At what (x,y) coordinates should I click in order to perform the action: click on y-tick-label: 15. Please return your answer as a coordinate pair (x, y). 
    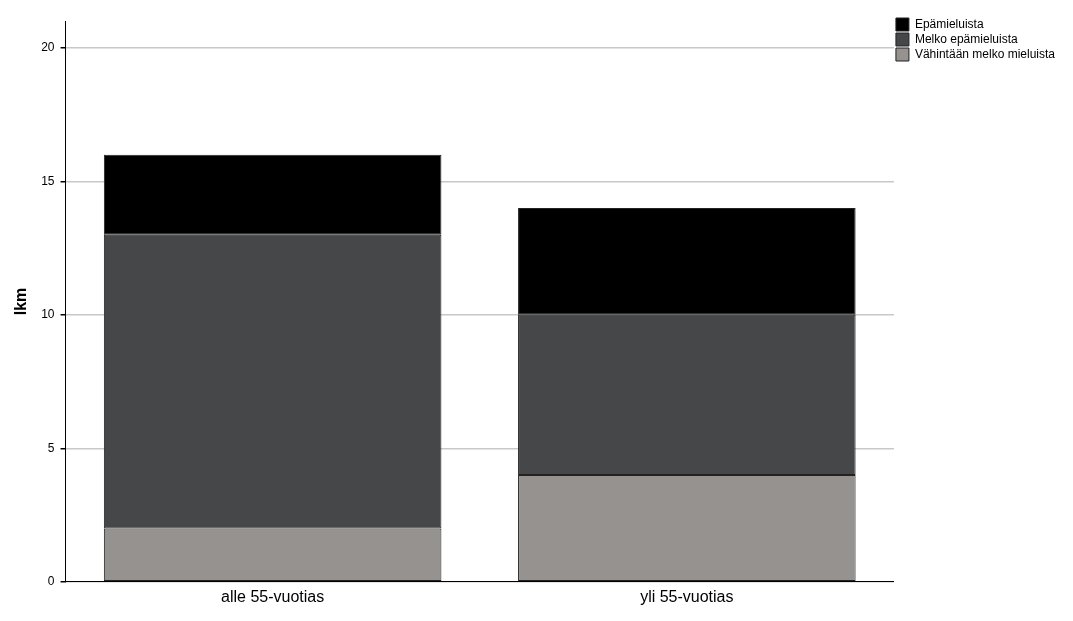
    Looking at the image, I should click on (48, 180).